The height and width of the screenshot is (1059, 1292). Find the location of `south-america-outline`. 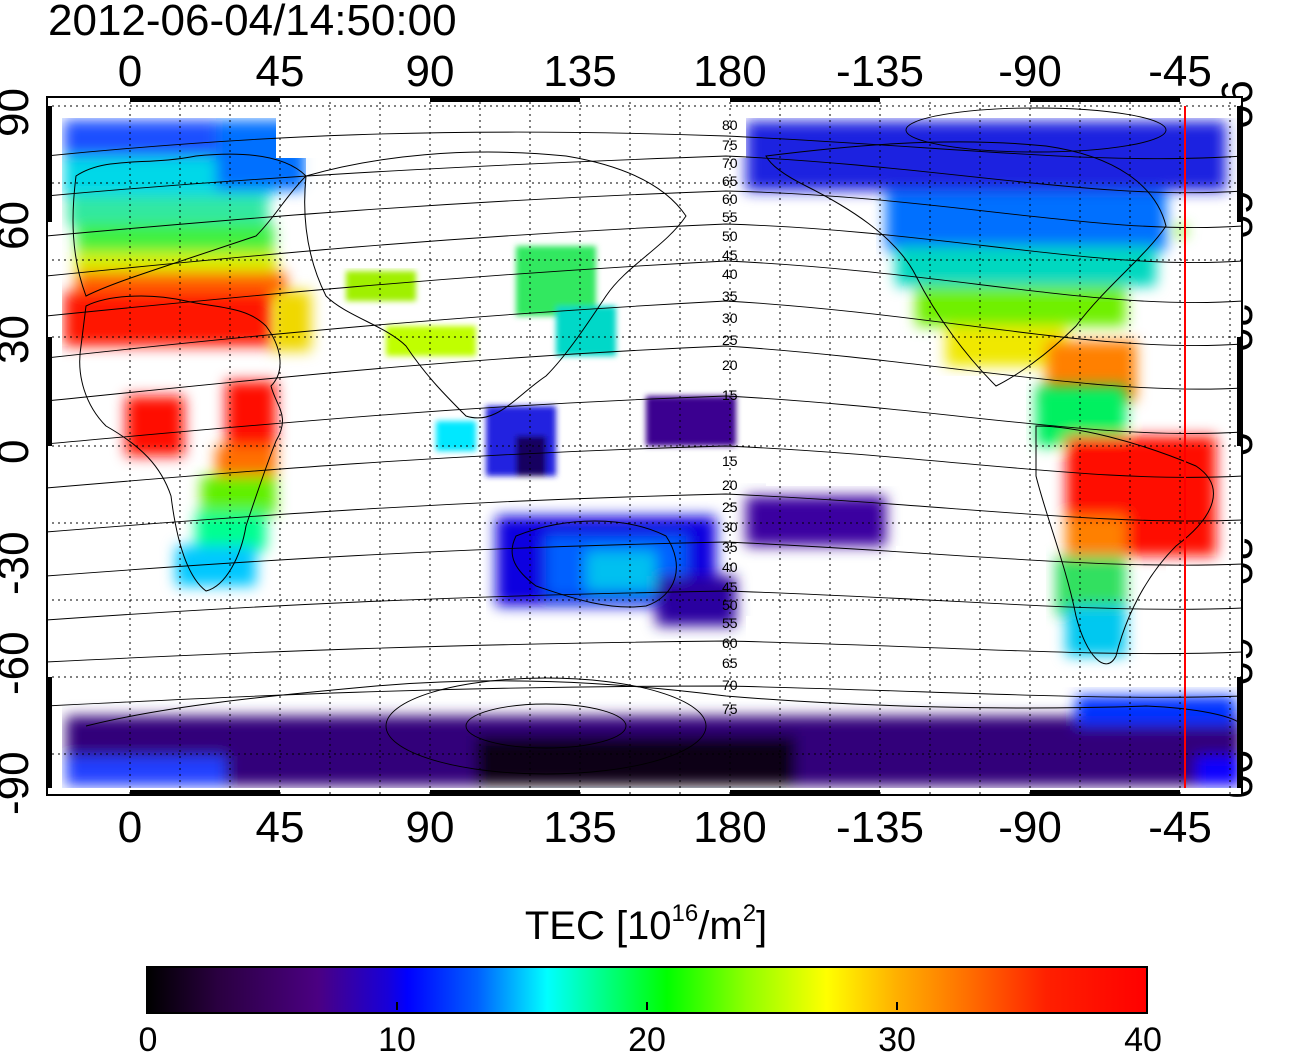

south-america-outline is located at coordinates (1124, 545).